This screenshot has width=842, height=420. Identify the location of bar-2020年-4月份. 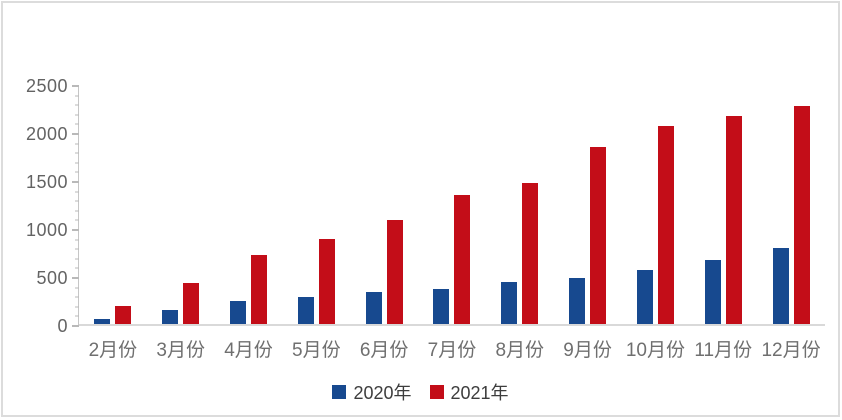
(238, 312).